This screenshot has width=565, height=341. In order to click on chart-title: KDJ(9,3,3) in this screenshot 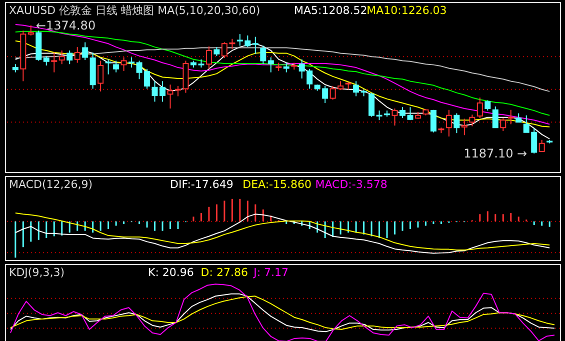, I will do `click(36, 272)`.